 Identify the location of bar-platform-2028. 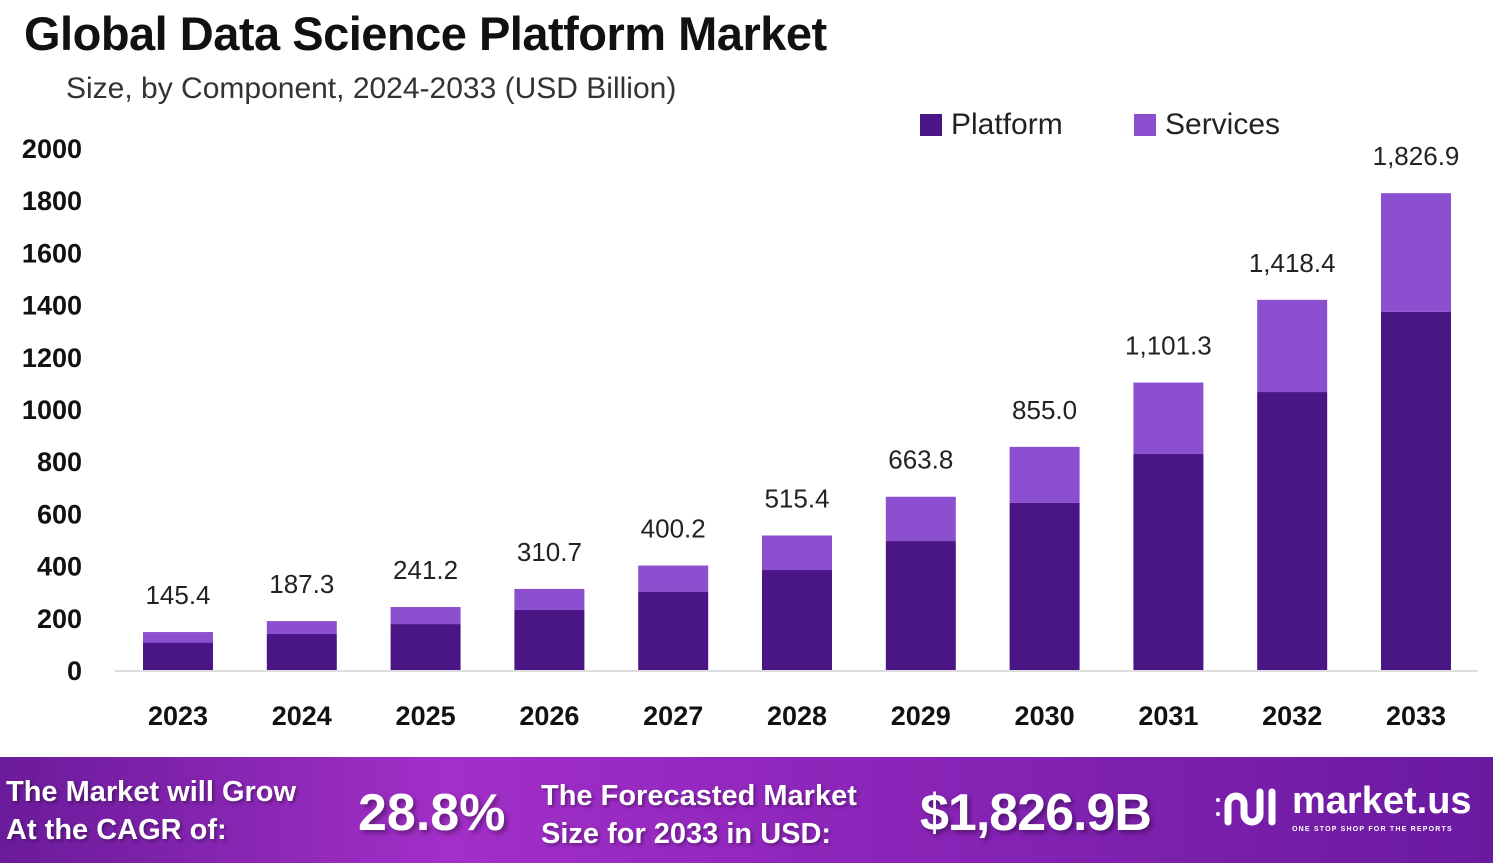
(797, 620).